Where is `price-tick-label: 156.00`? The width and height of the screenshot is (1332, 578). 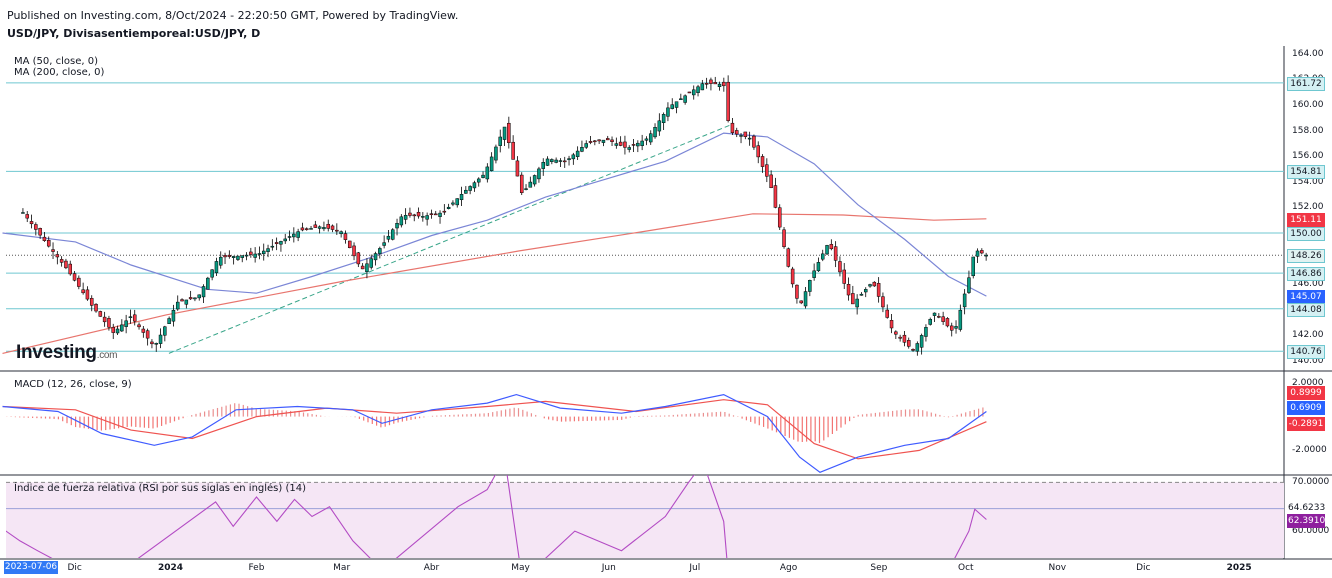
price-tick-label: 156.00 is located at coordinates (1308, 156).